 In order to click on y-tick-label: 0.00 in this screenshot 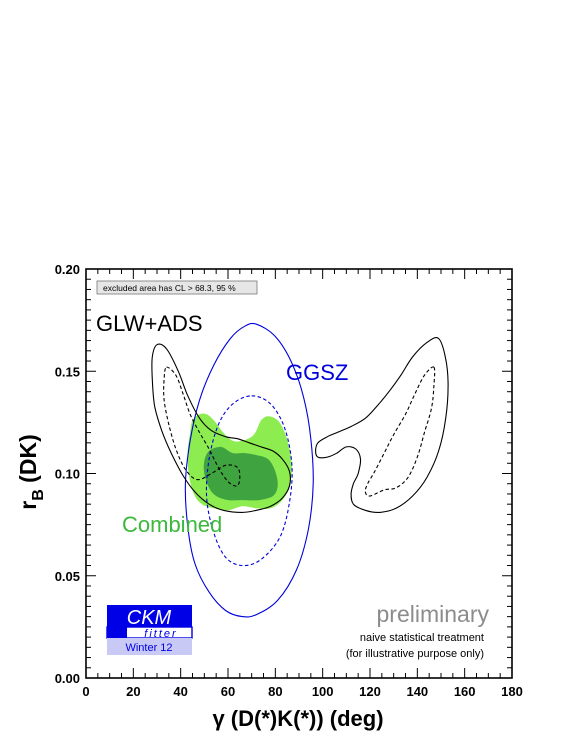, I will do `click(67, 678)`.